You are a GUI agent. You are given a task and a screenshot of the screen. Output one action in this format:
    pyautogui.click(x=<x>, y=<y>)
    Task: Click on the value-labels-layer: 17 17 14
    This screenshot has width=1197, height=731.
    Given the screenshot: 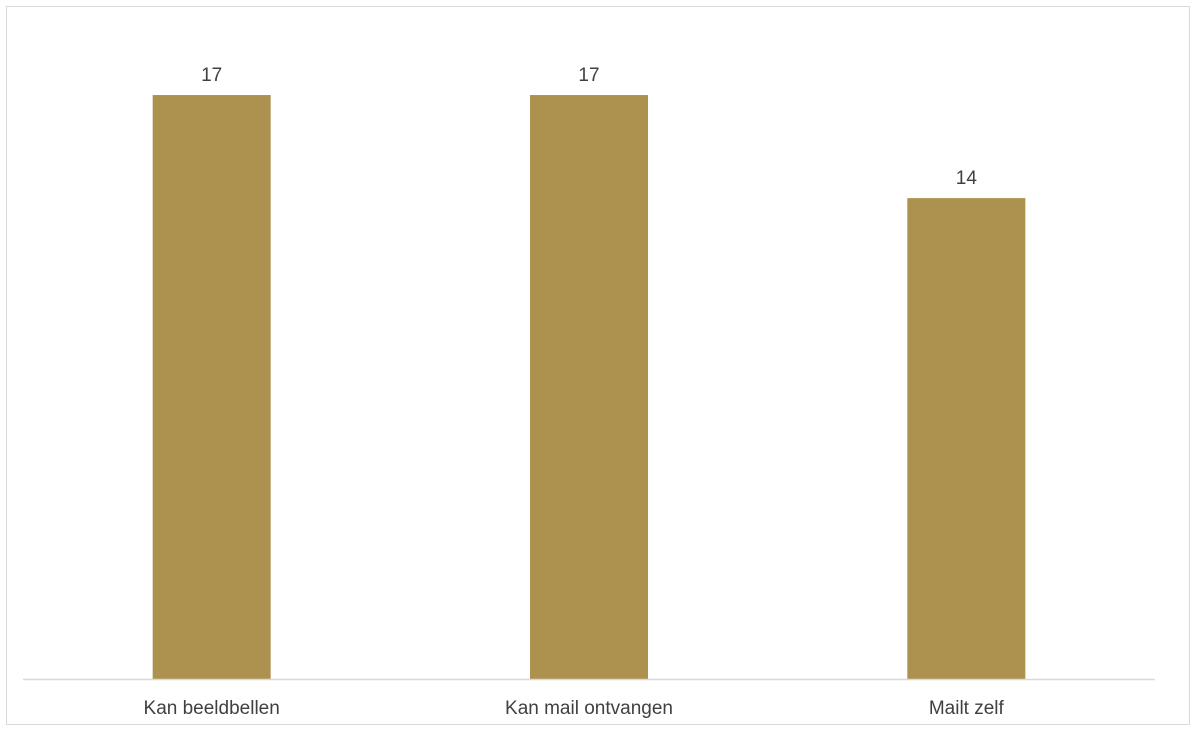 What is the action you would take?
    pyautogui.click(x=589, y=127)
    